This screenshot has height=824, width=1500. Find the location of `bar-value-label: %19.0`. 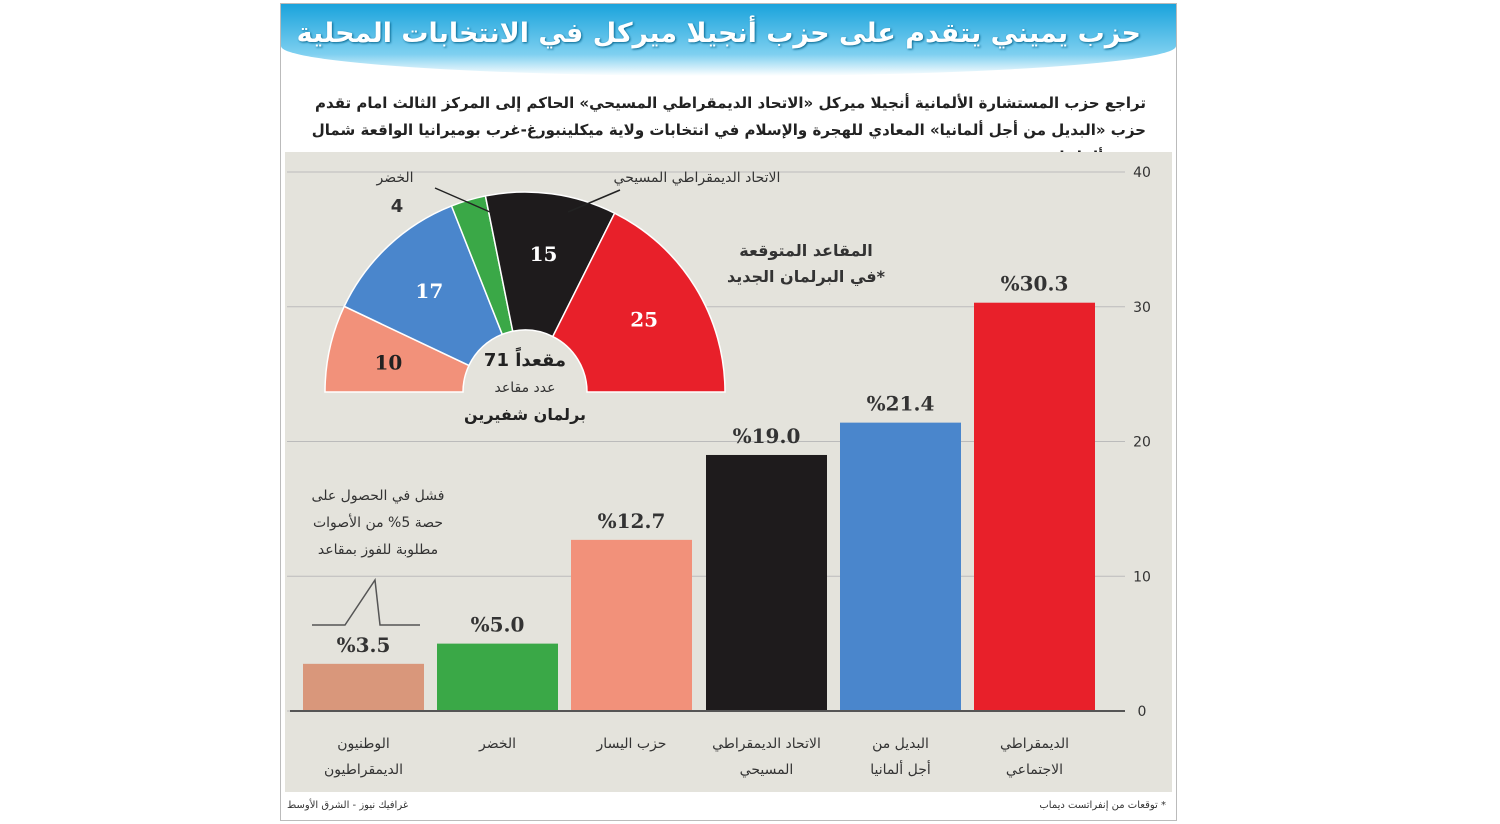

bar-value-label: %19.0 is located at coordinates (767, 436).